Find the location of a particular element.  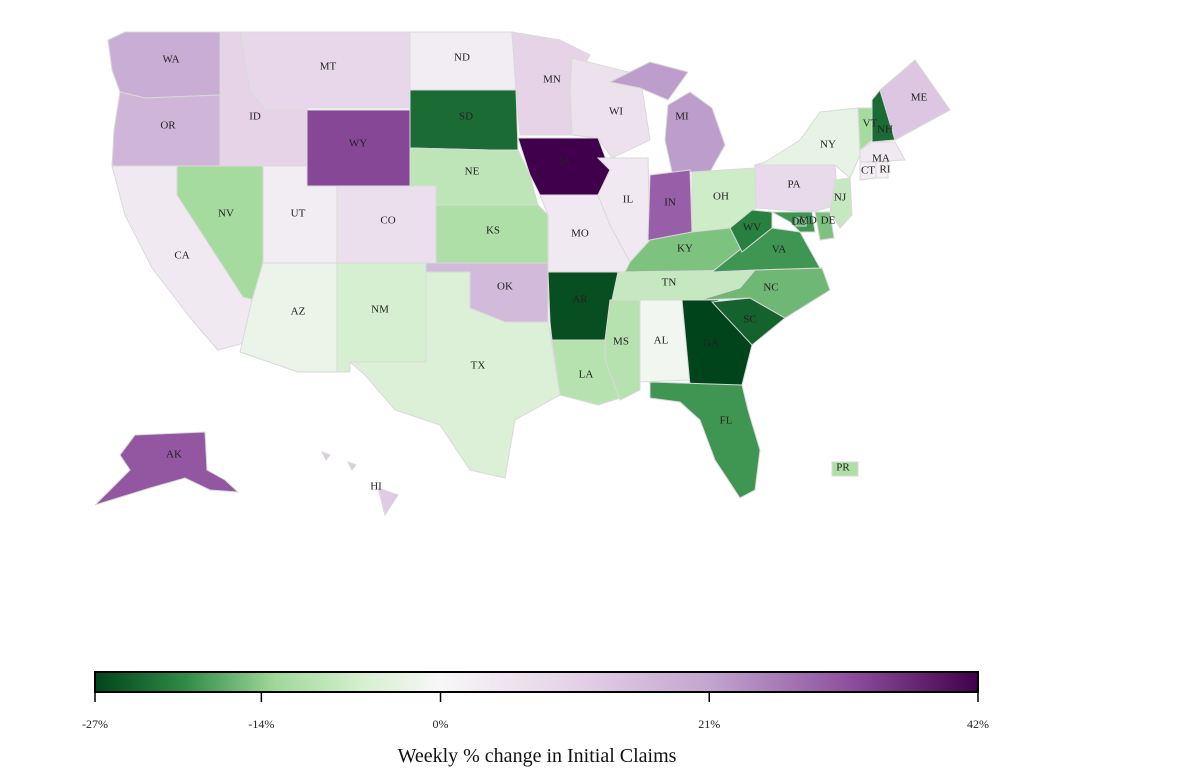

state-label-ME: ME is located at coordinates (919, 98).